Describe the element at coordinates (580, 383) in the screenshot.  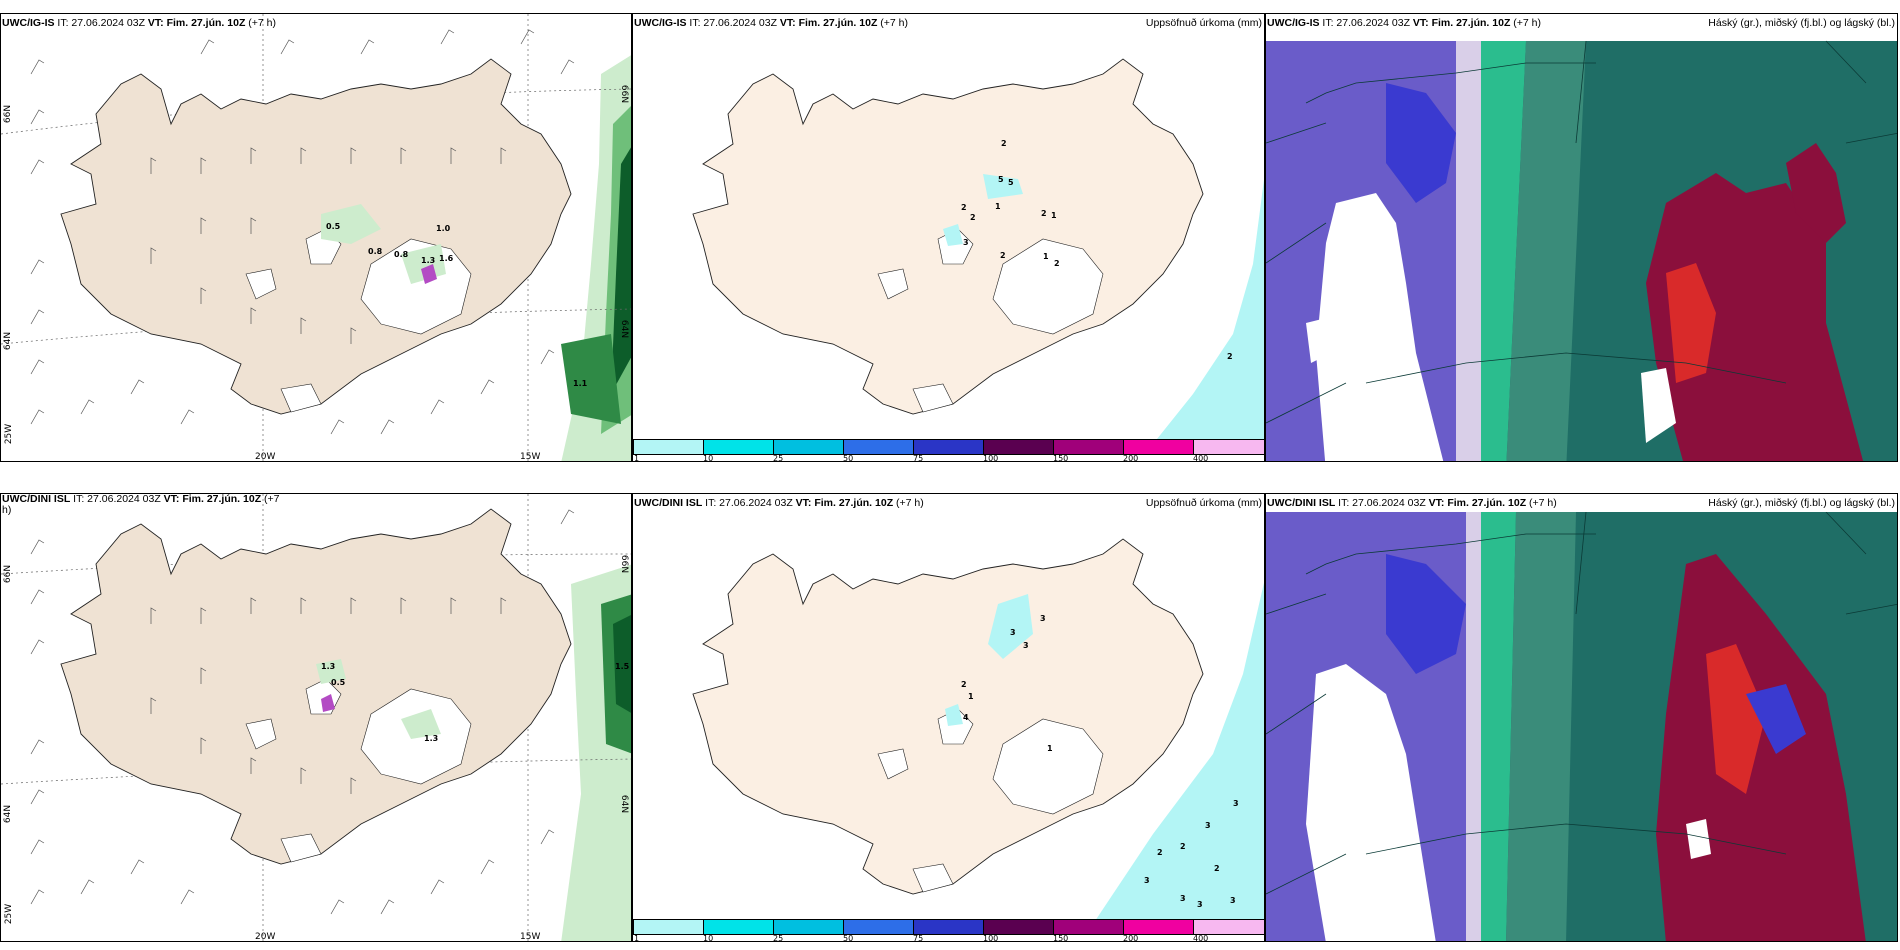
I see `precip-value: 1.1` at that location.